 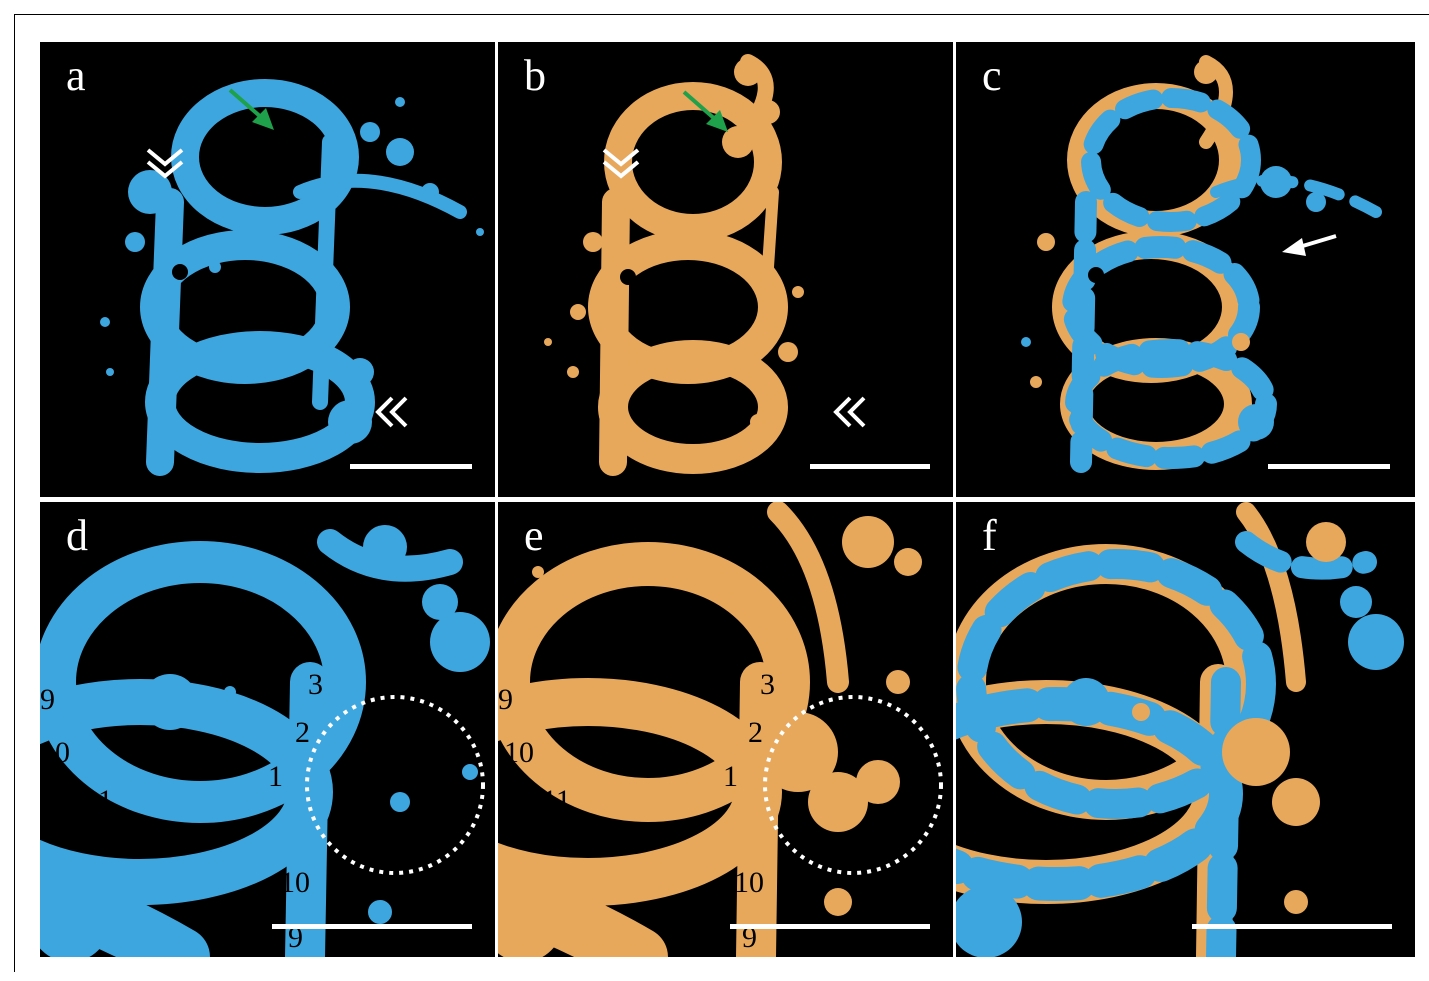 What do you see at coordinates (76, 75) in the screenshot?
I see `panel-label: a` at bounding box center [76, 75].